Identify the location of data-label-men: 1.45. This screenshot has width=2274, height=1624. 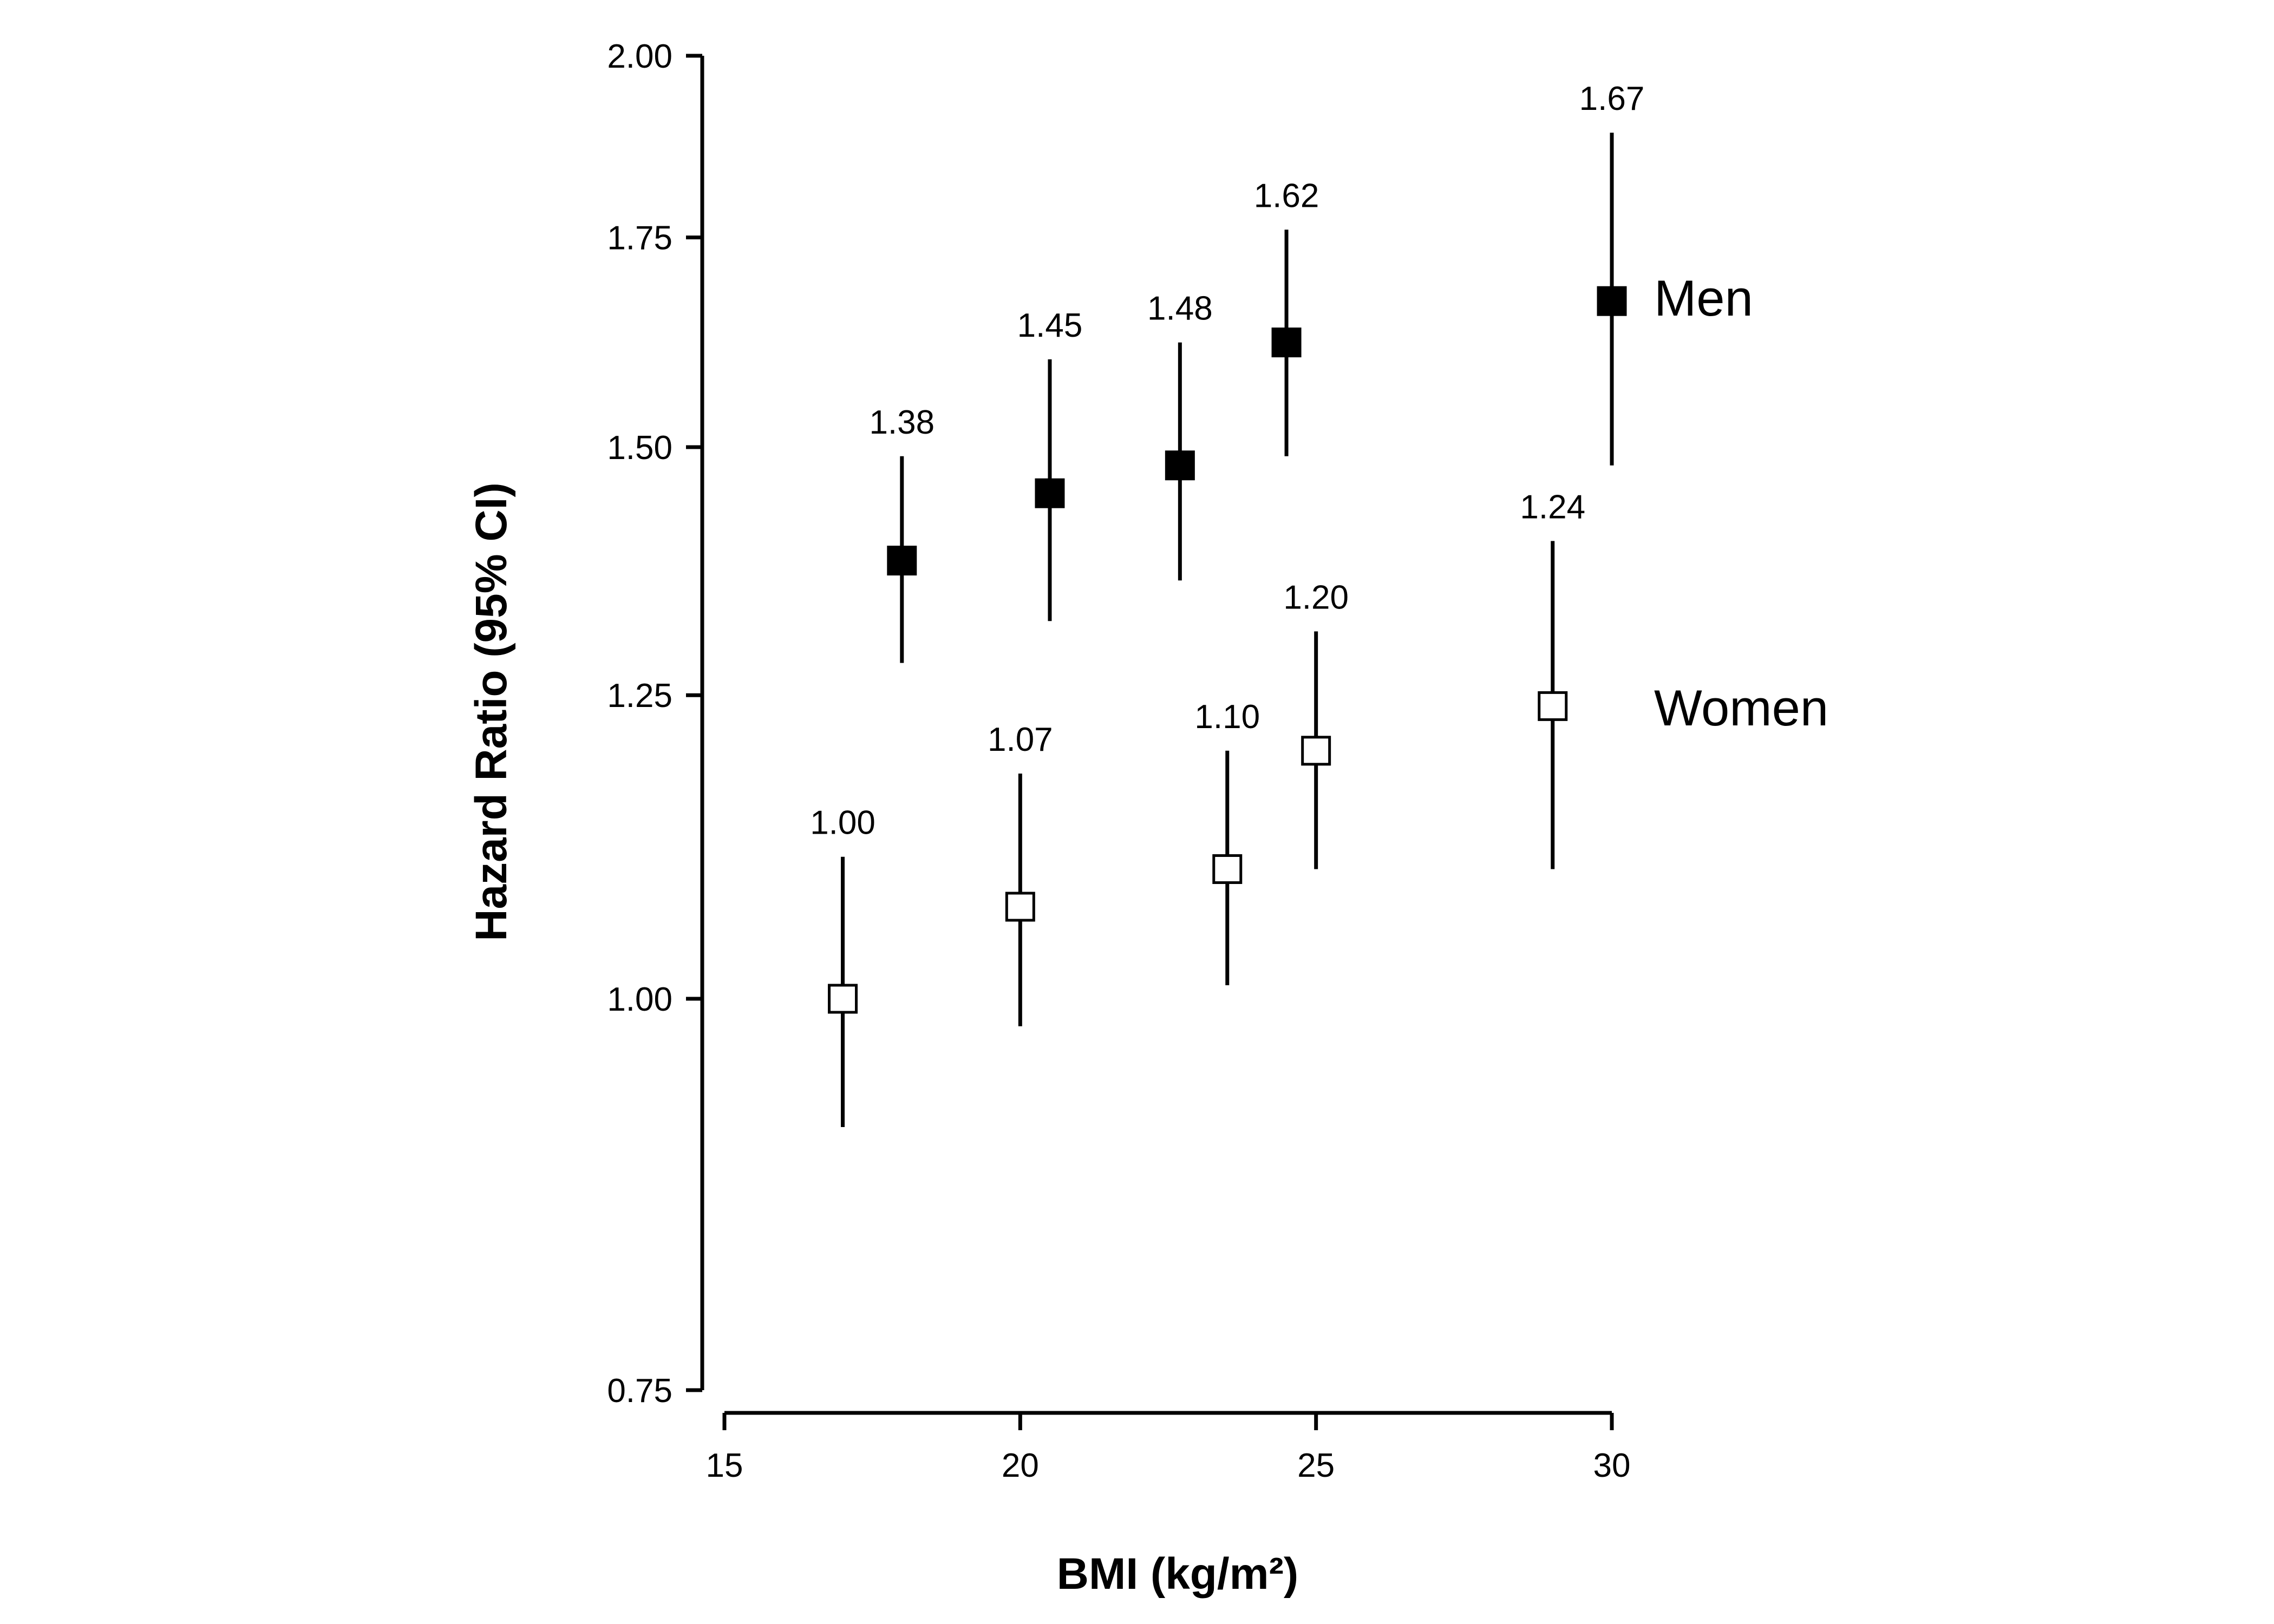
(1050, 326).